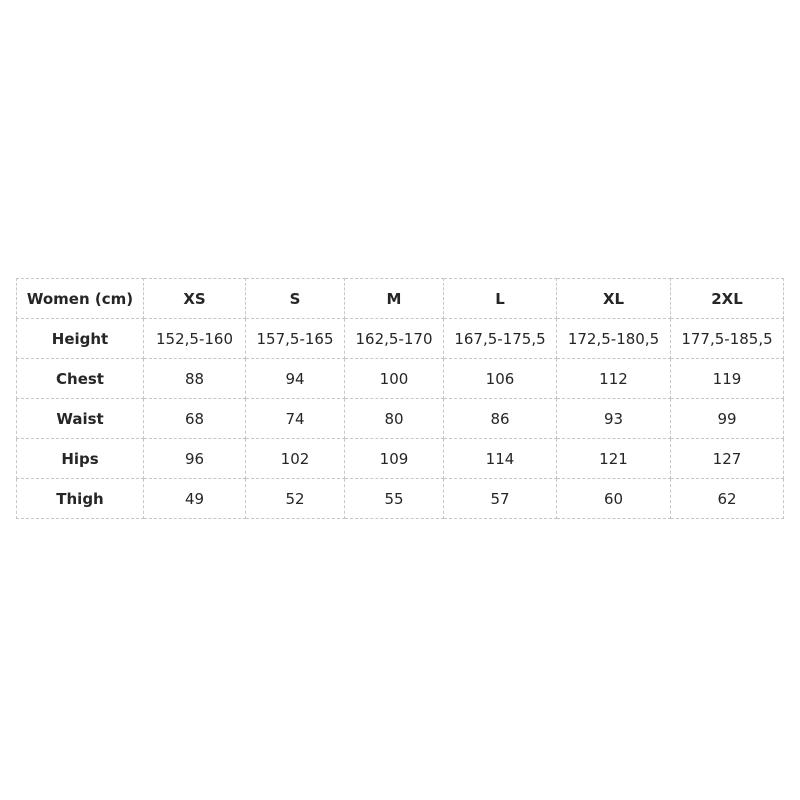 This screenshot has width=800, height=800. What do you see at coordinates (80, 378) in the screenshot?
I see `row-header-chest: Chest` at bounding box center [80, 378].